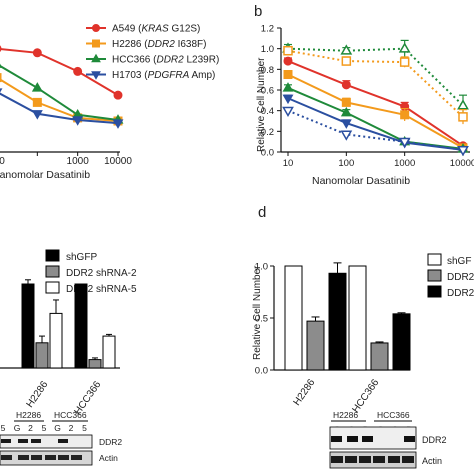  I want to click on panel-b-y-tick-label: 0.2, so click(267, 132).